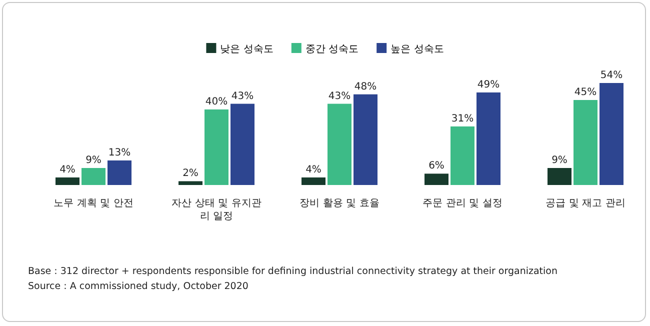 This screenshot has width=650, height=326. Describe the element at coordinates (585, 92) in the screenshot. I see `data-label: 45%` at that location.